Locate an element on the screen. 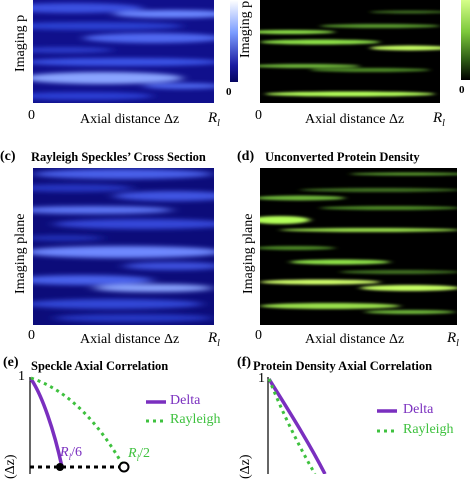 The width and height of the screenshot is (474, 479). y-axis-sliver-b: Imaging p is located at coordinates (248, 30).